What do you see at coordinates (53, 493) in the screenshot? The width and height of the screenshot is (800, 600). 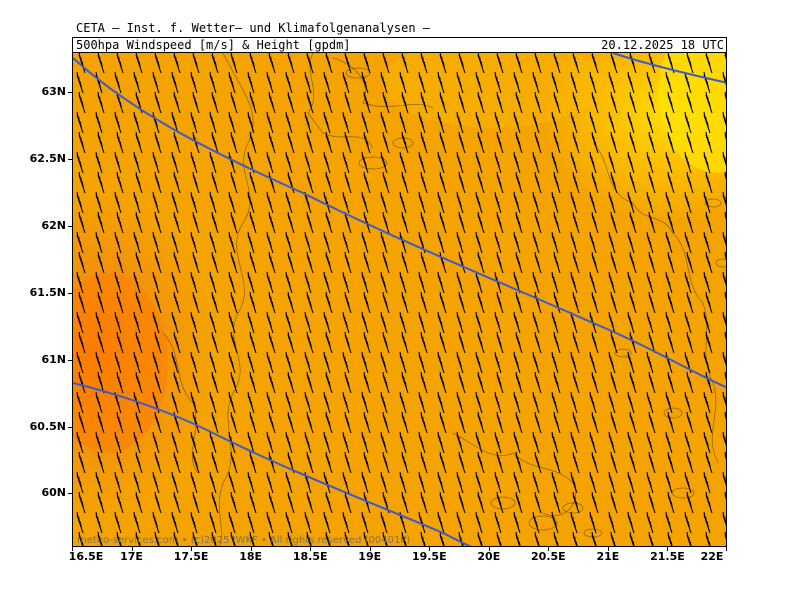 I see `lat-label: 60N` at bounding box center [53, 493].